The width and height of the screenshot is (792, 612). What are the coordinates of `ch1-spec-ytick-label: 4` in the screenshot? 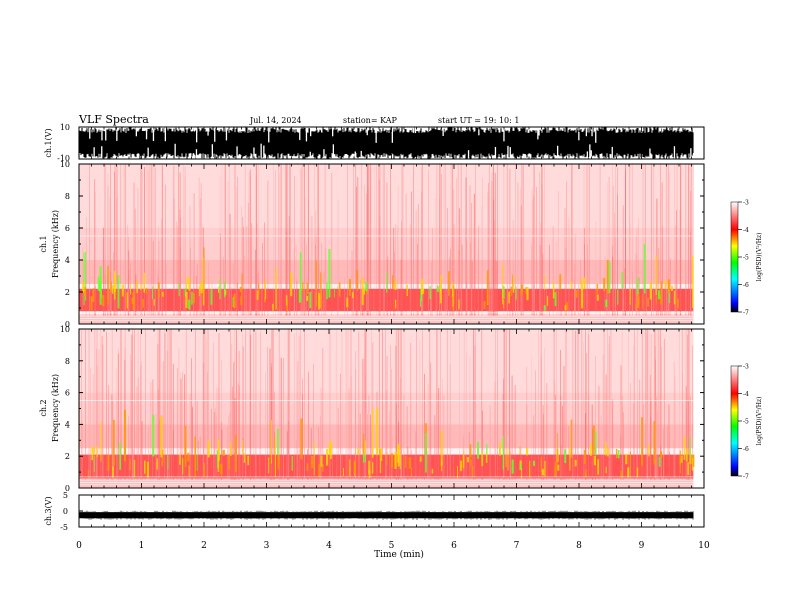 It's located at (67, 260).